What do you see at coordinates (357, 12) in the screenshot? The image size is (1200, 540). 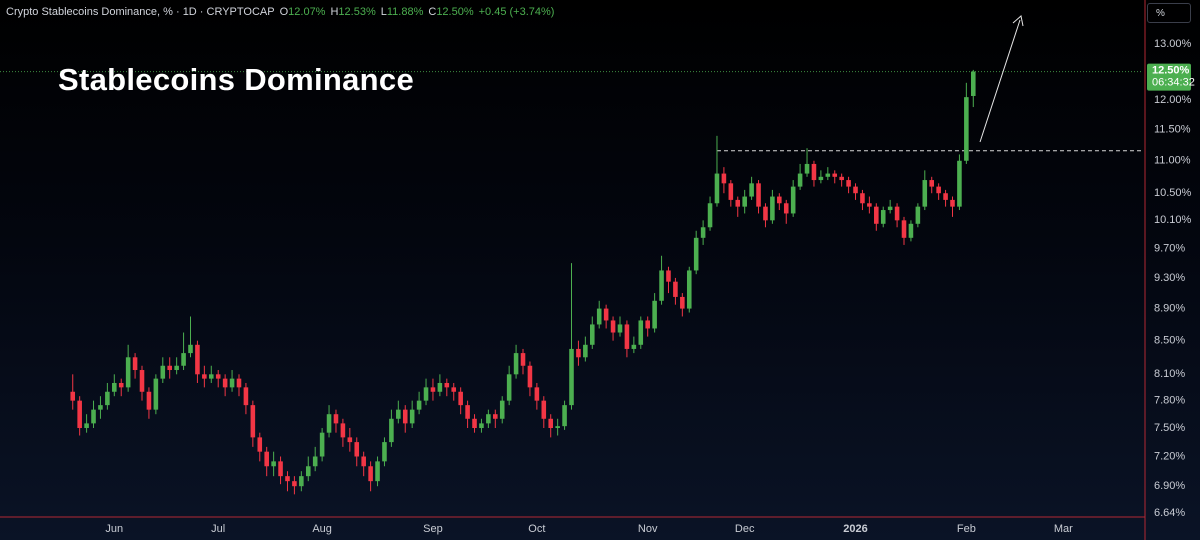 I see `ohlc-value: 12.53%` at bounding box center [357, 12].